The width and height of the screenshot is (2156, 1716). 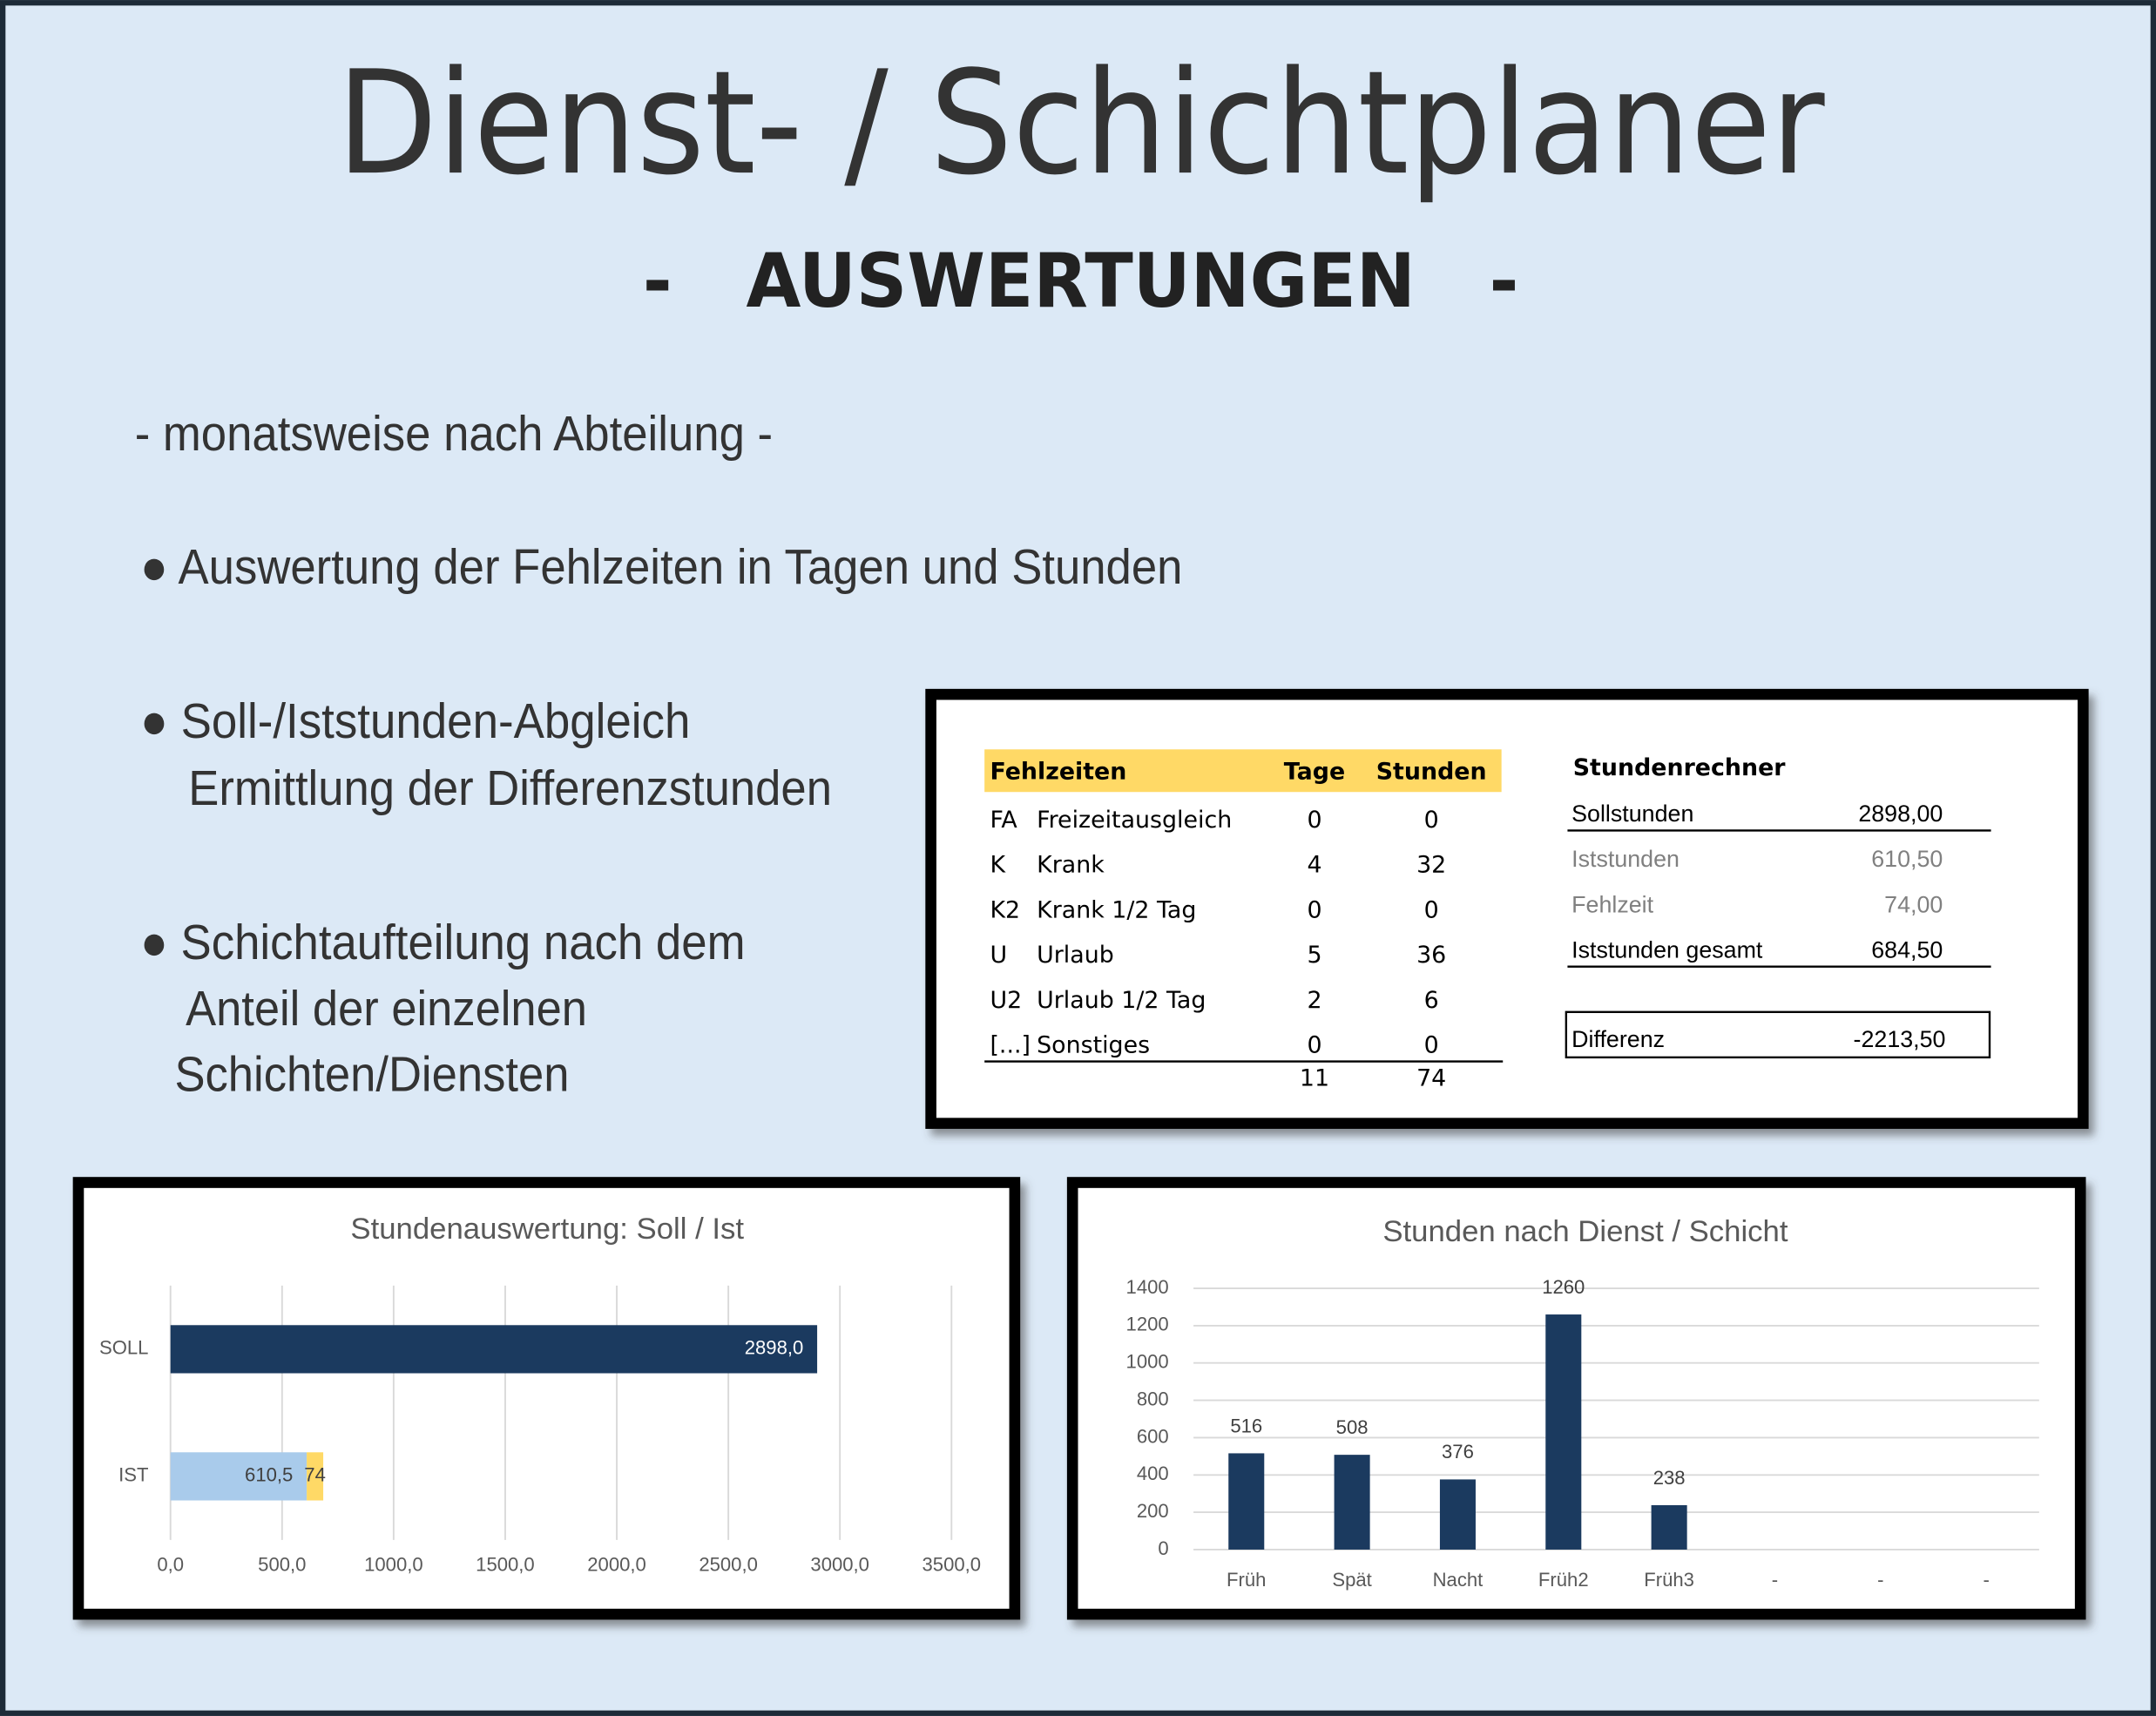 I want to click on data-label: 516, so click(x=1246, y=1426).